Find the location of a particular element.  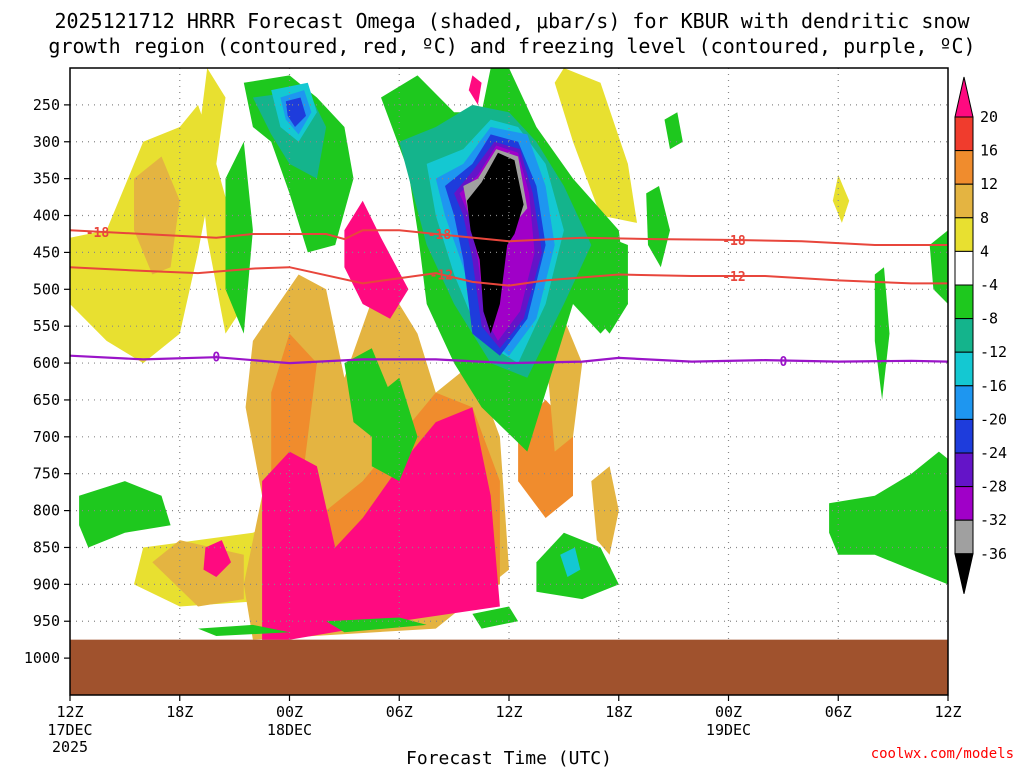

dgz-label-4: -12 is located at coordinates (733, 277).